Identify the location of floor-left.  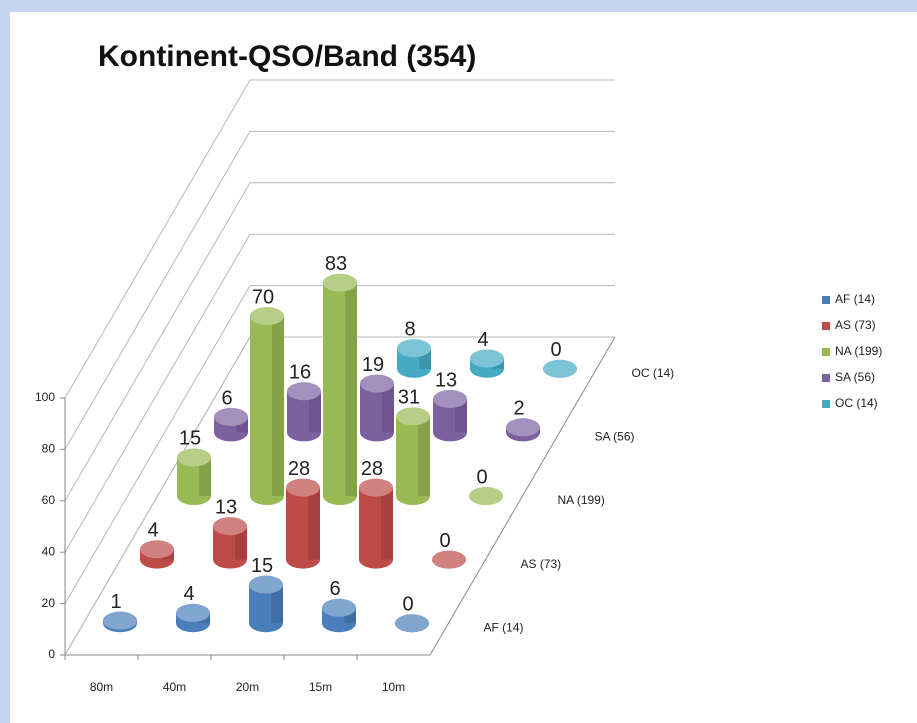
(157, 496).